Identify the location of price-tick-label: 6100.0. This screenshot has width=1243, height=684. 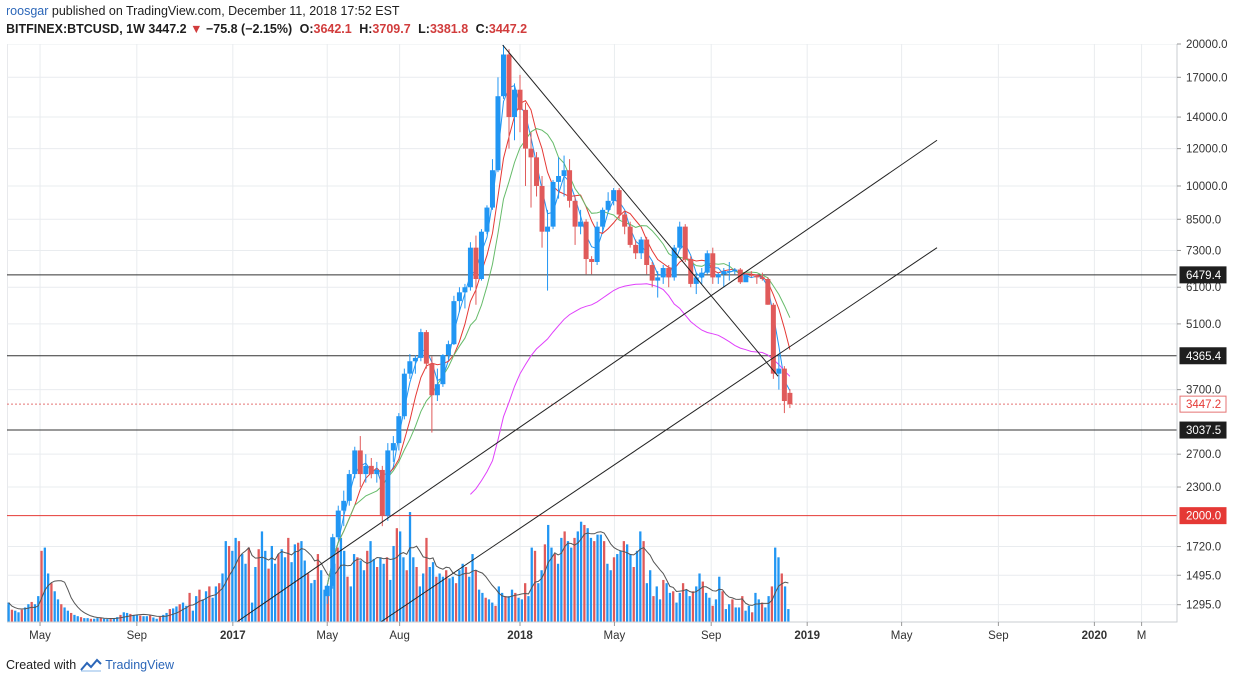
(1203, 288).